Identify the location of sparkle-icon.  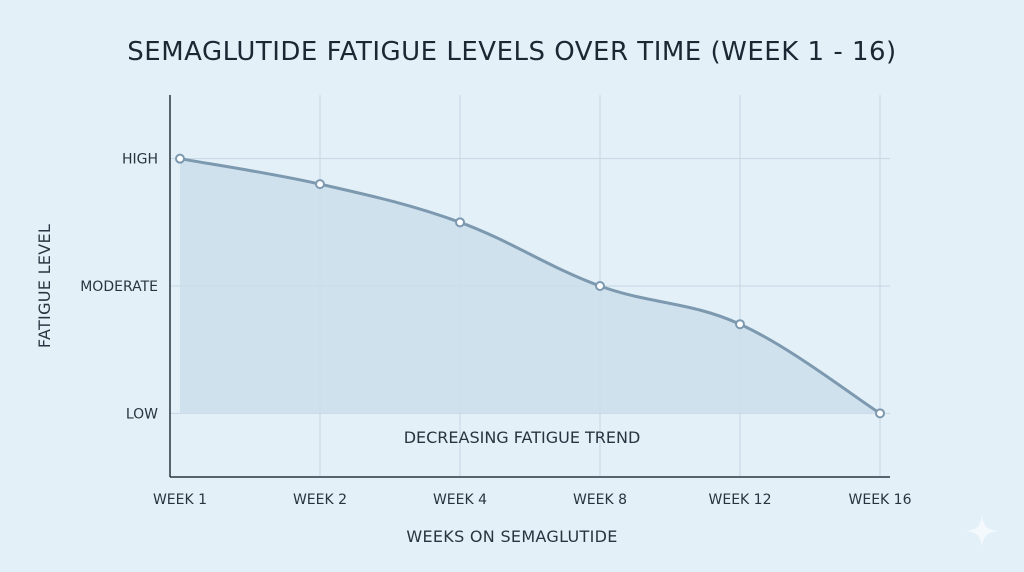
(982, 531).